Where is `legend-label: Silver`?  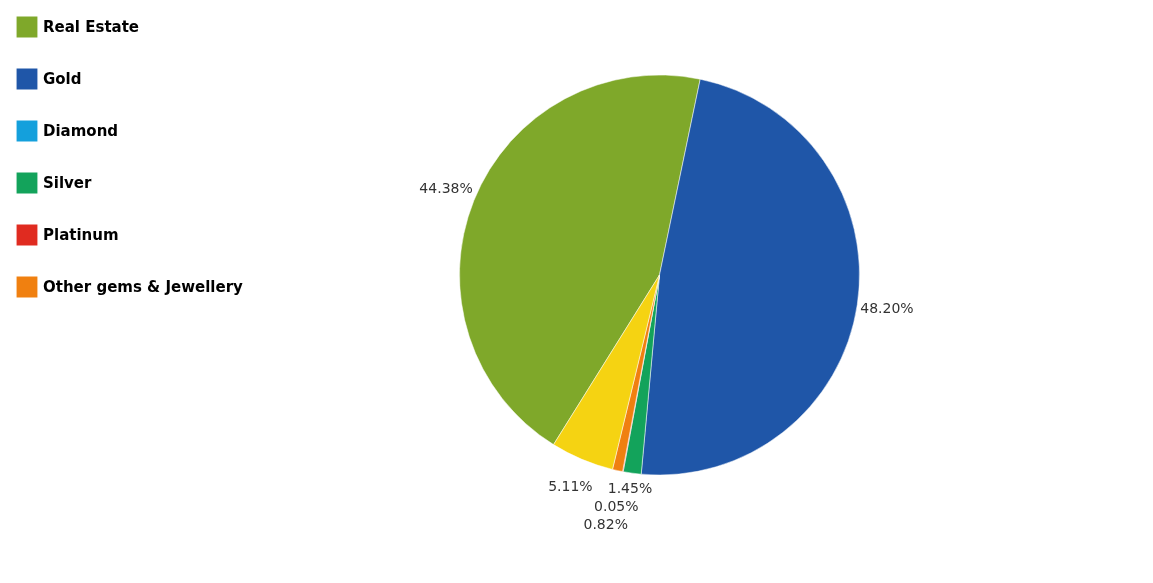
legend-label: Silver is located at coordinates (68, 183).